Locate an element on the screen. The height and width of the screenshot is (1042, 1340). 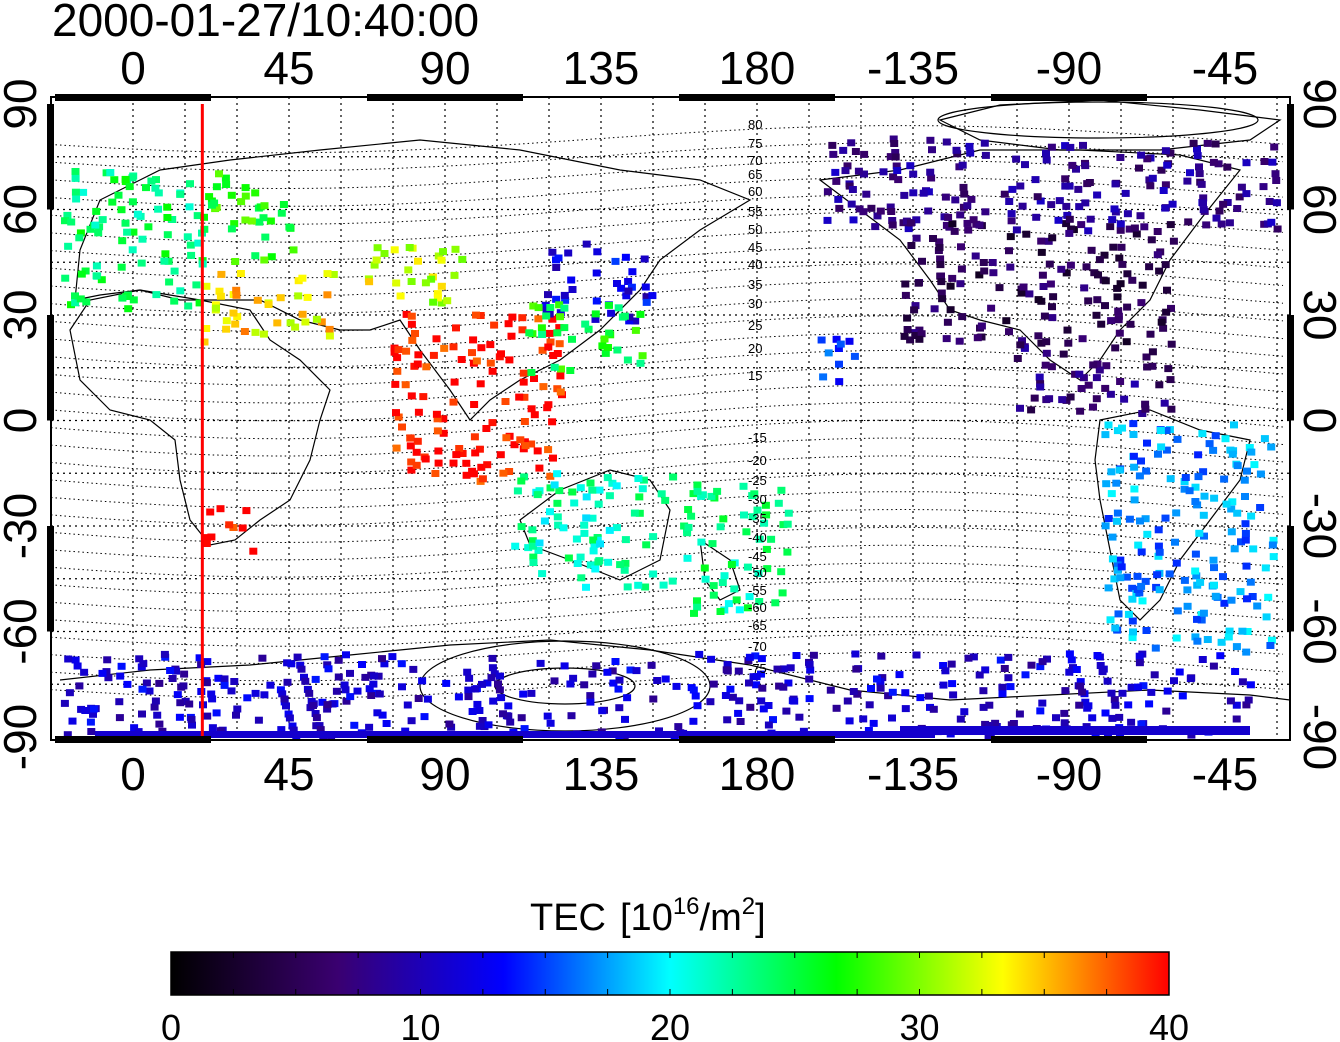
top-longitude-tick: -45 is located at coordinates (1225, 68).